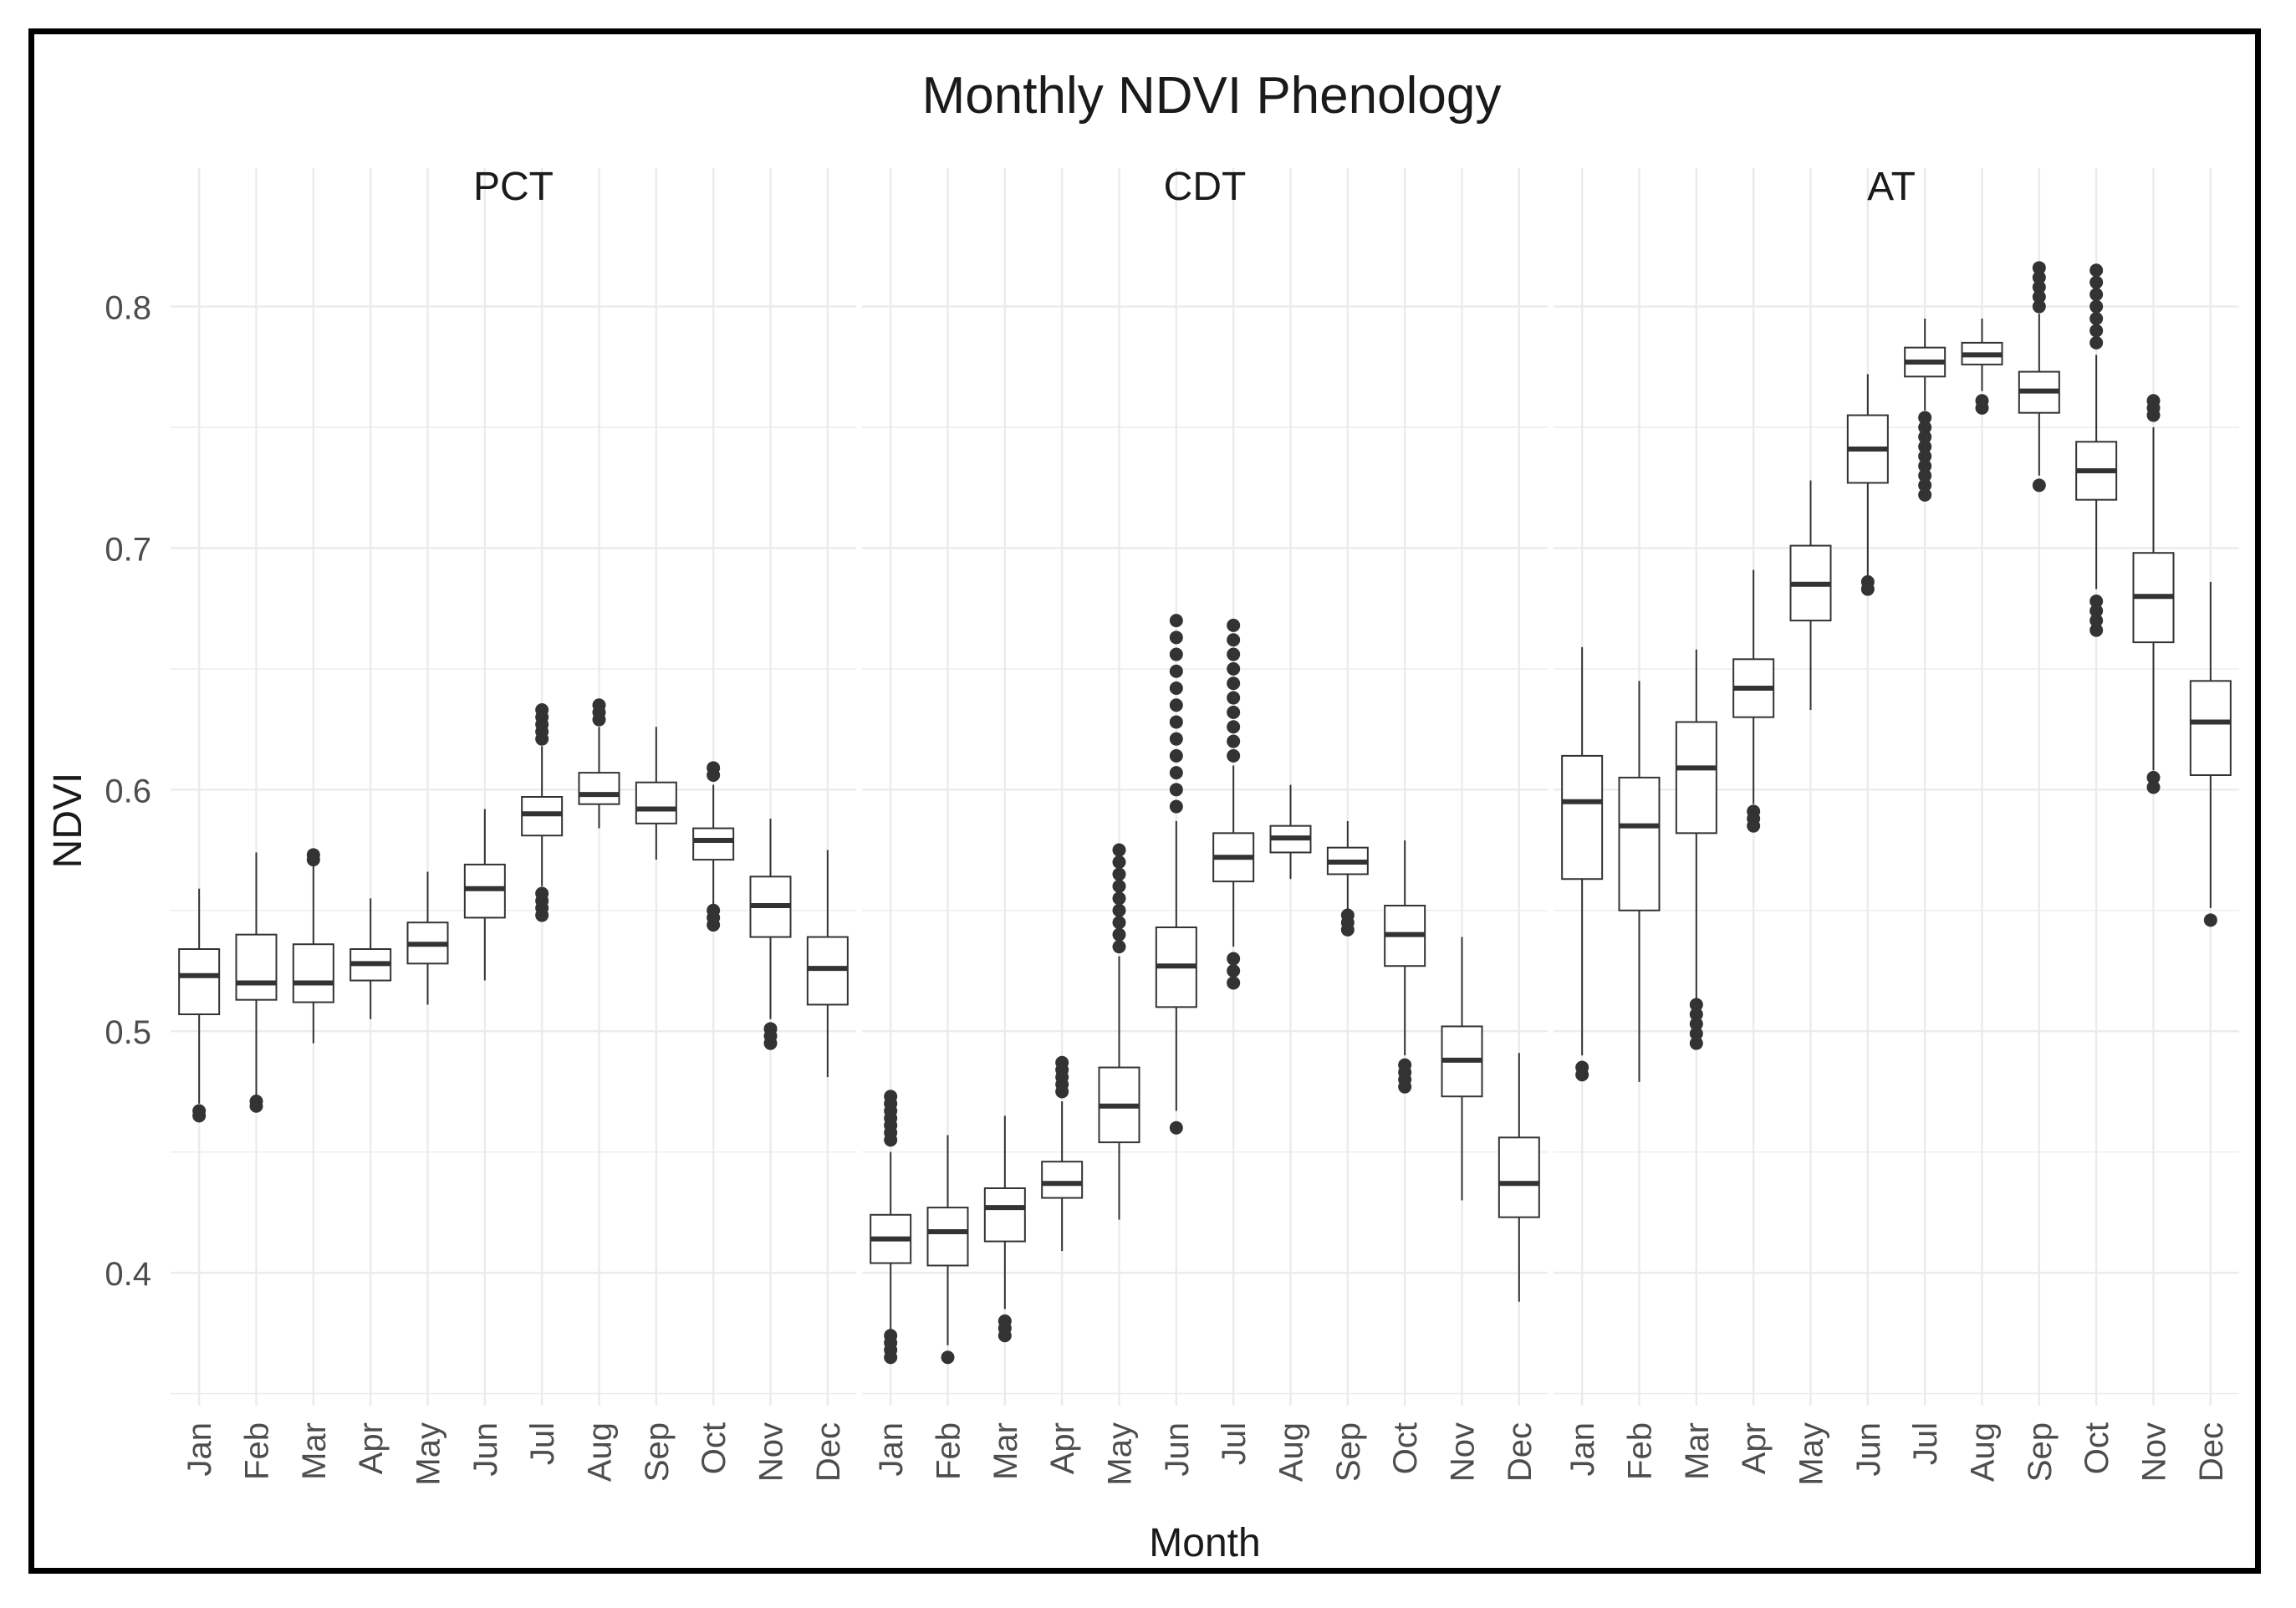  I want to click on box-cdt-nov, so click(1462, 1069).